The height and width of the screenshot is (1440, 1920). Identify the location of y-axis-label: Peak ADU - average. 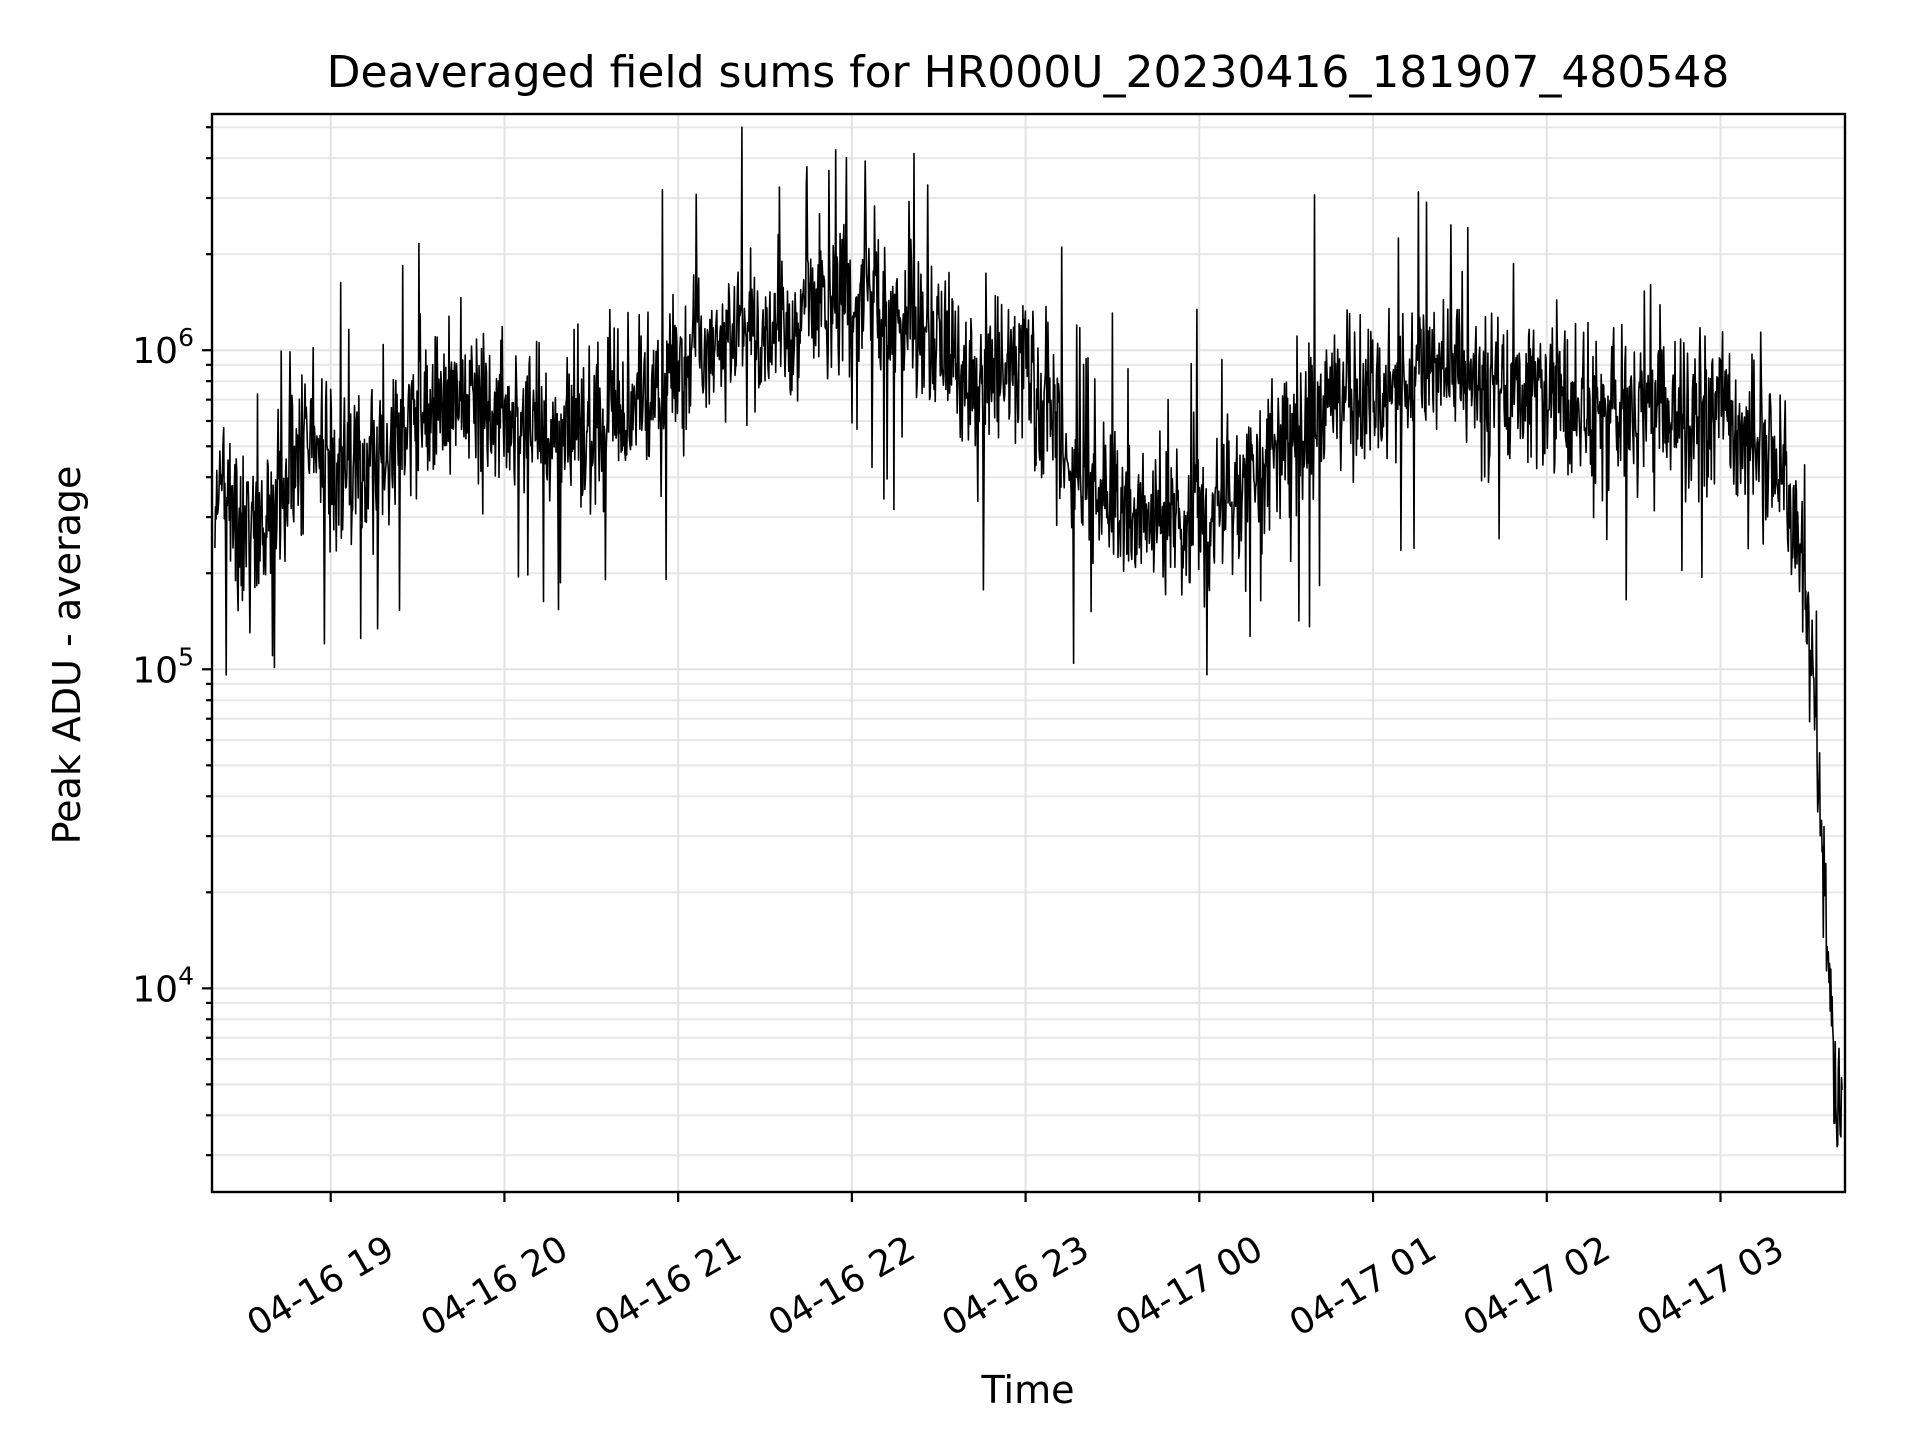
(67, 655).